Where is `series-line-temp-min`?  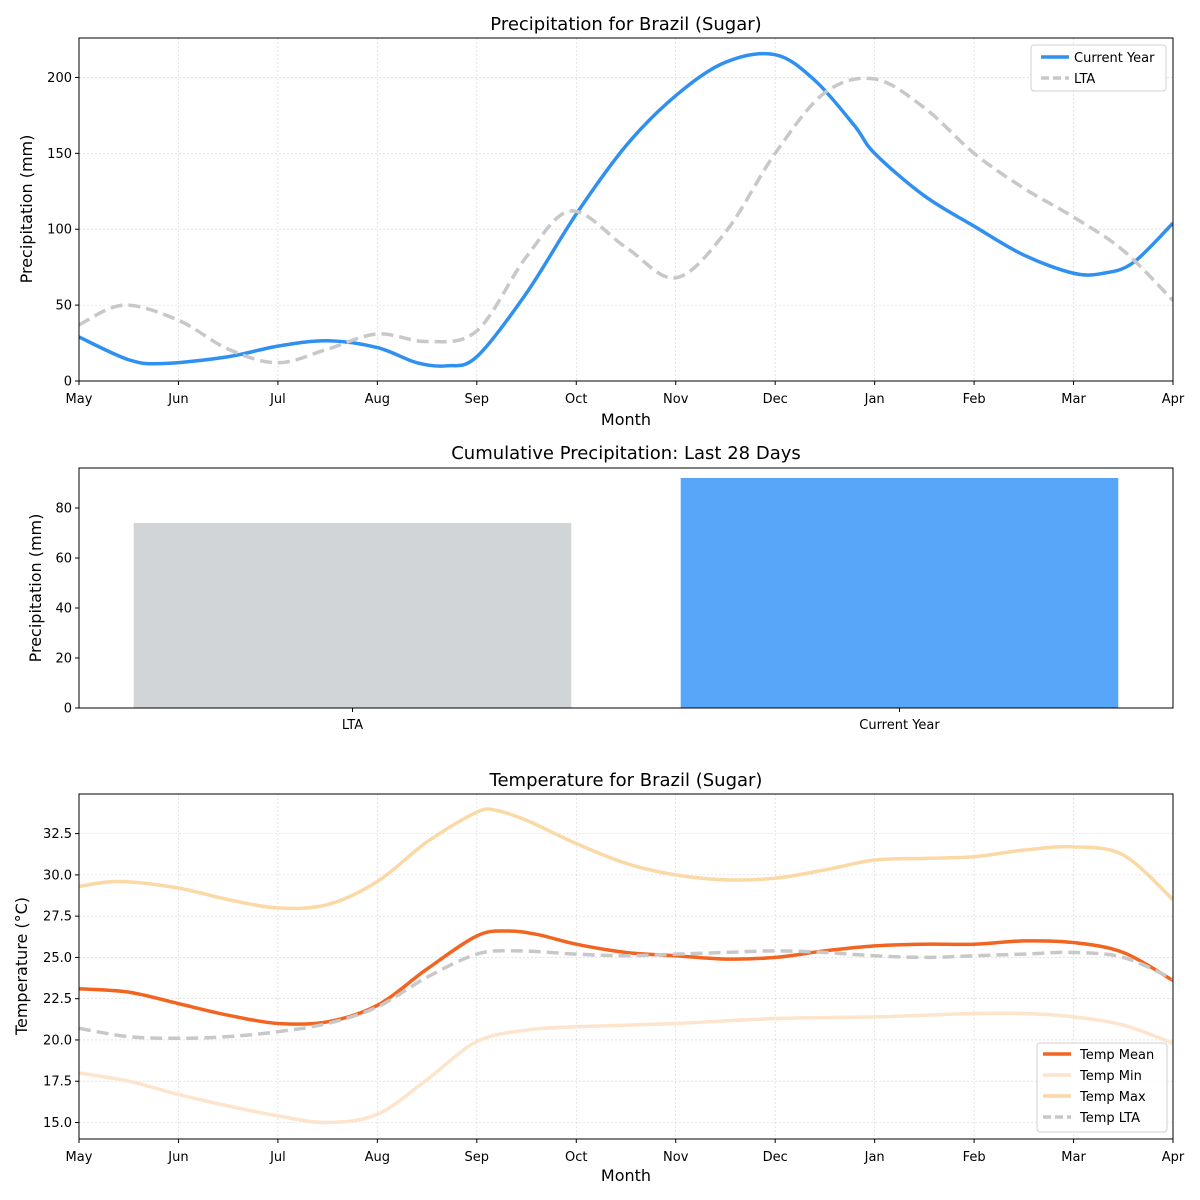
series-line-temp-min is located at coordinates (626, 1068).